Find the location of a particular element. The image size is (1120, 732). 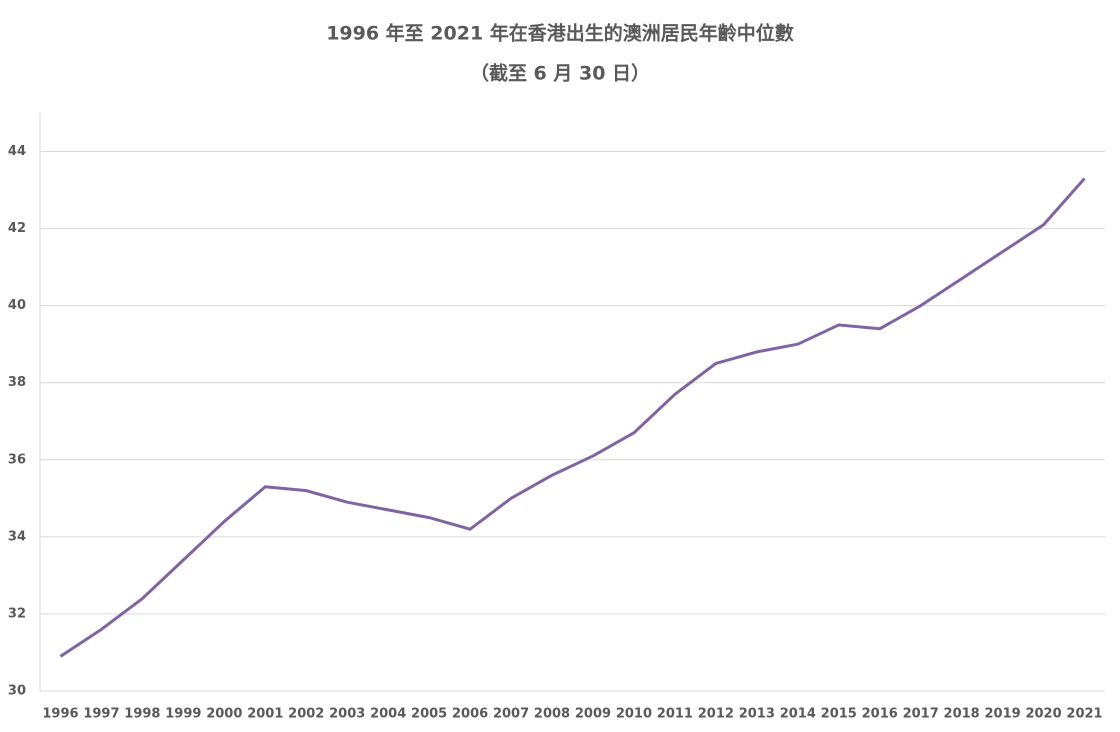

x-tick-label: 2010 is located at coordinates (634, 714).